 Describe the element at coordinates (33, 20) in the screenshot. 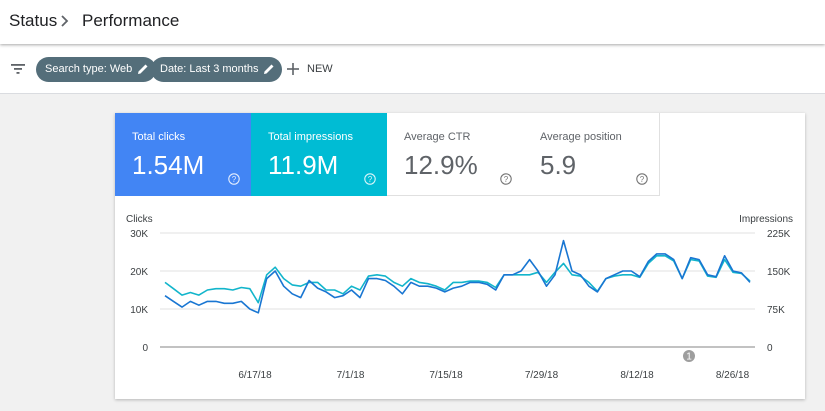

I see `breadcrumb-status: Status` at that location.